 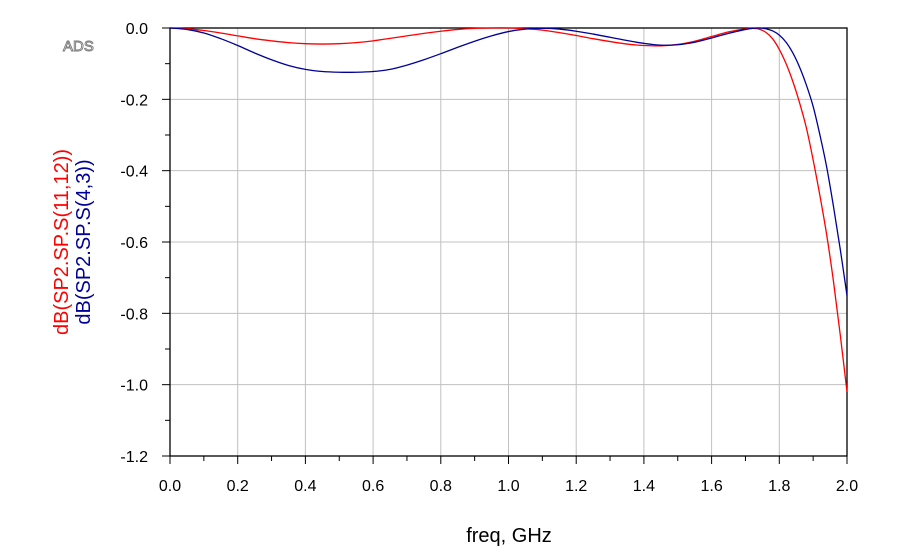 What do you see at coordinates (134, 100) in the screenshot?
I see `y-tick-label: -0.2` at bounding box center [134, 100].